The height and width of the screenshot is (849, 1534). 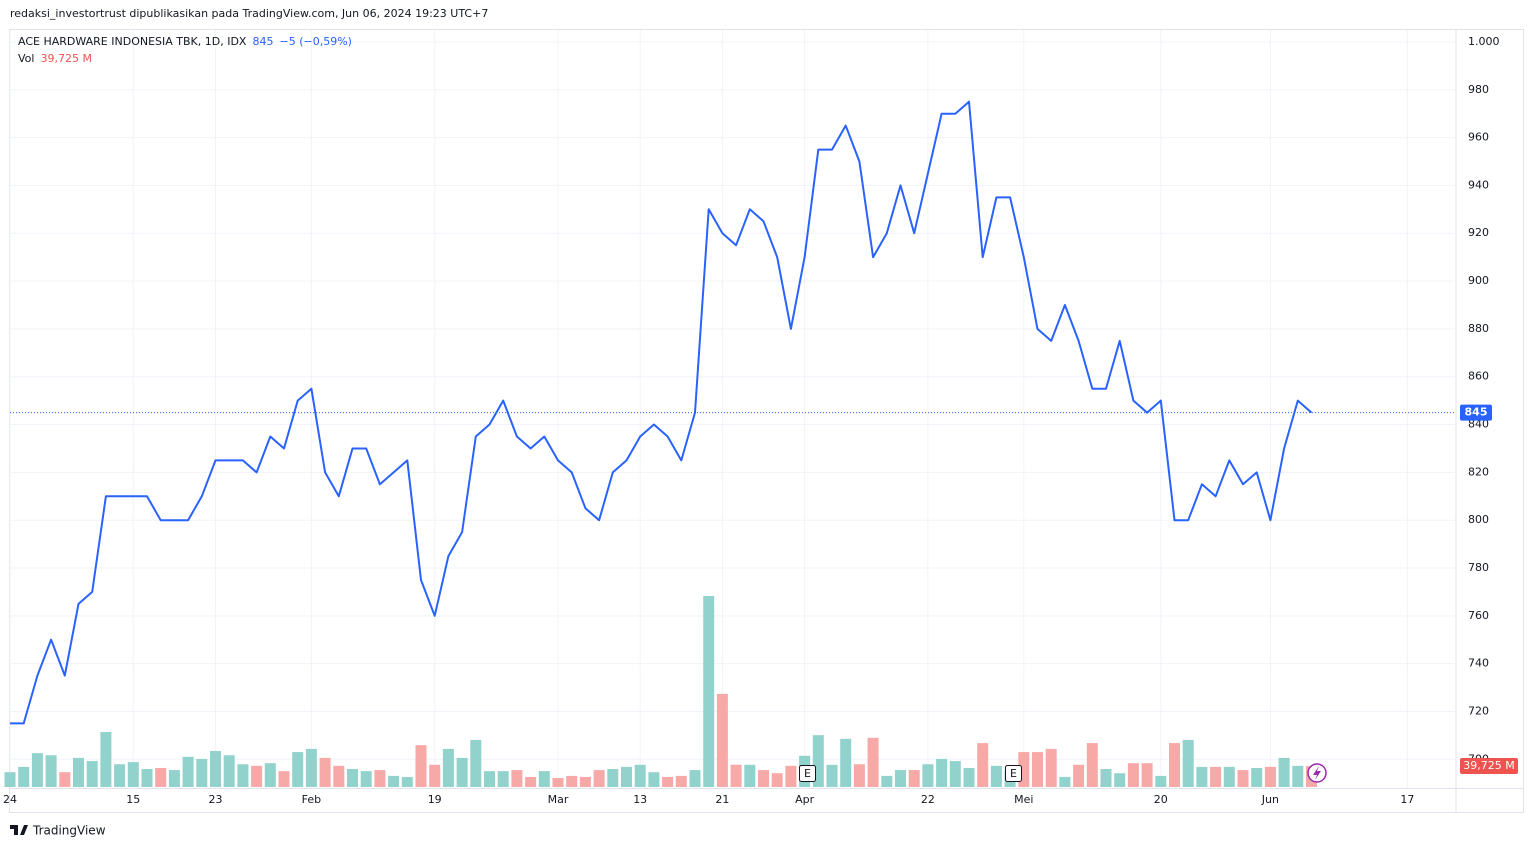 What do you see at coordinates (1161, 799) in the screenshot?
I see `x-tick-label: 20` at bounding box center [1161, 799].